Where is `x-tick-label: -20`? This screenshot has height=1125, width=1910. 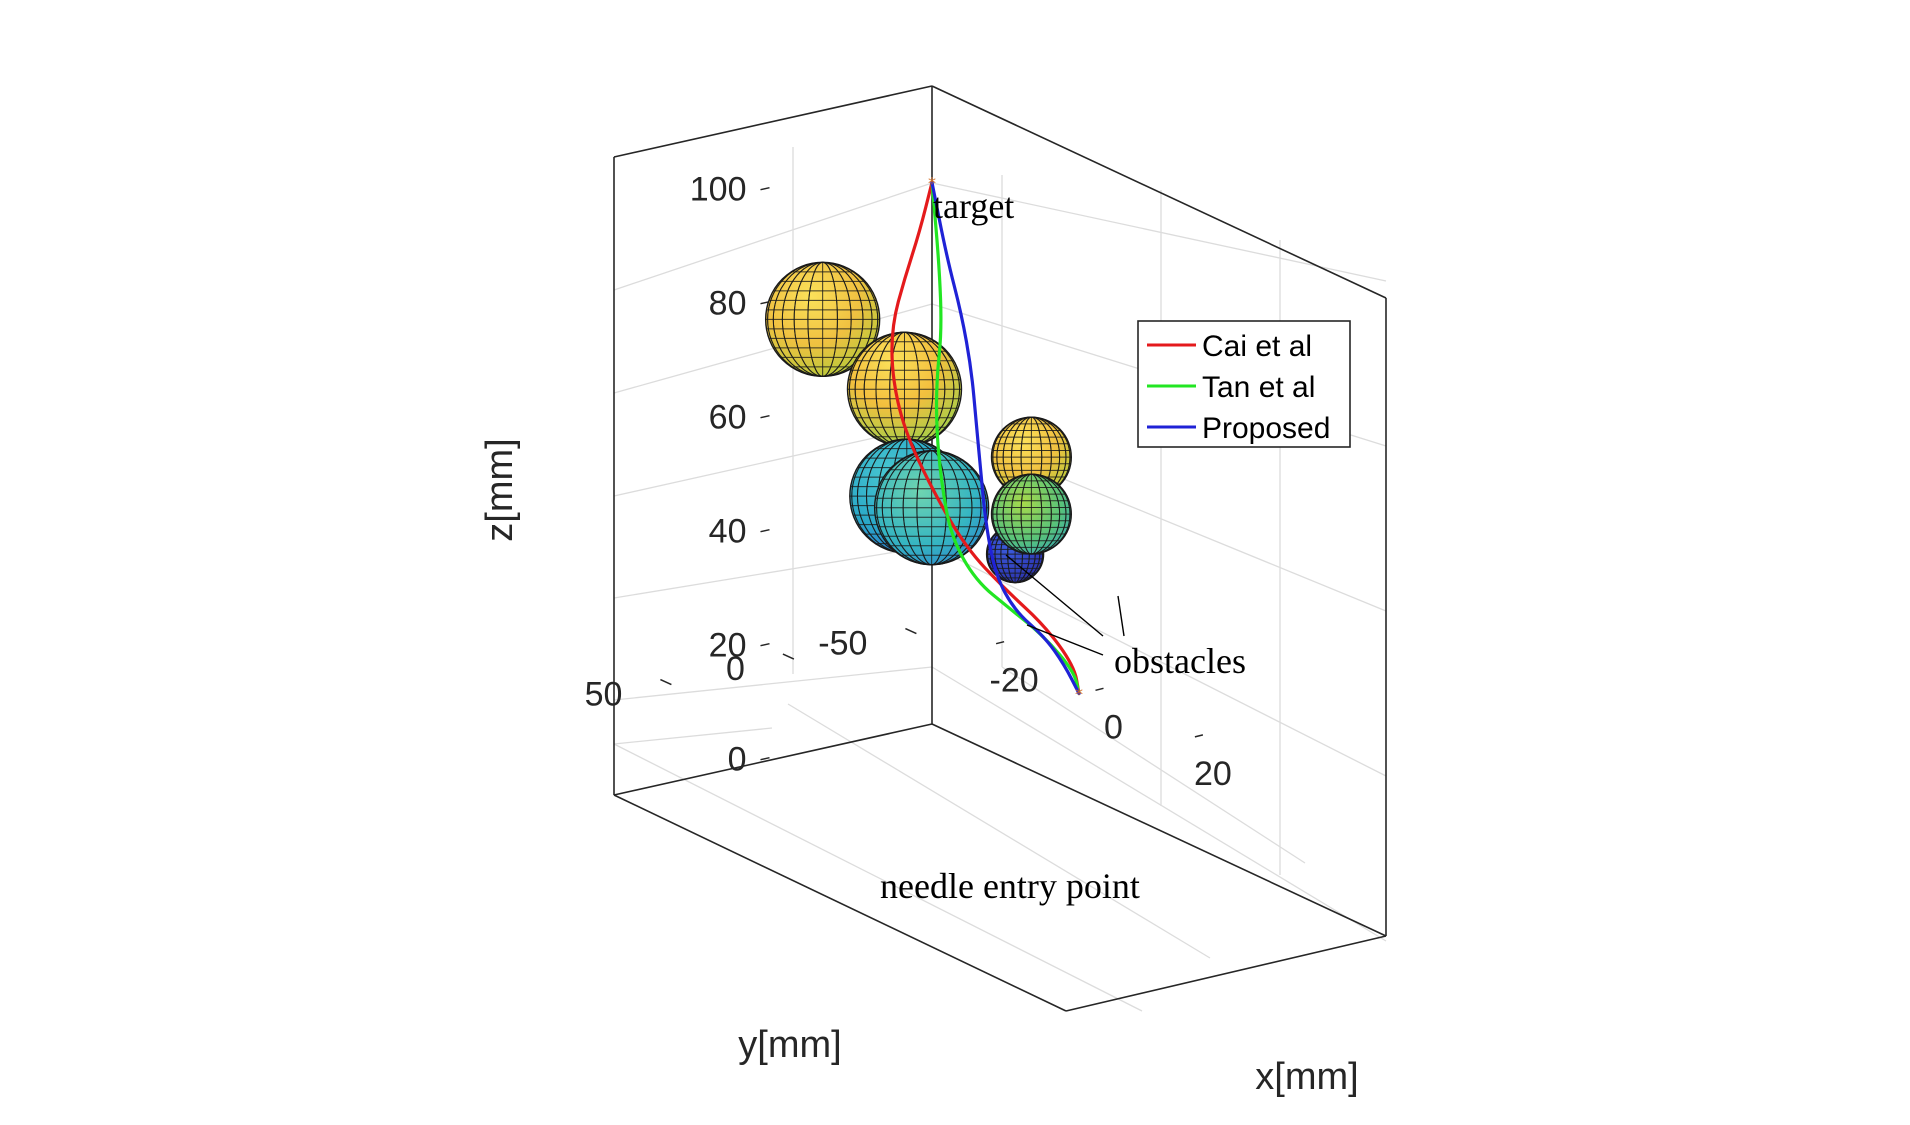
x-tick-label: -20 is located at coordinates (1014, 681).